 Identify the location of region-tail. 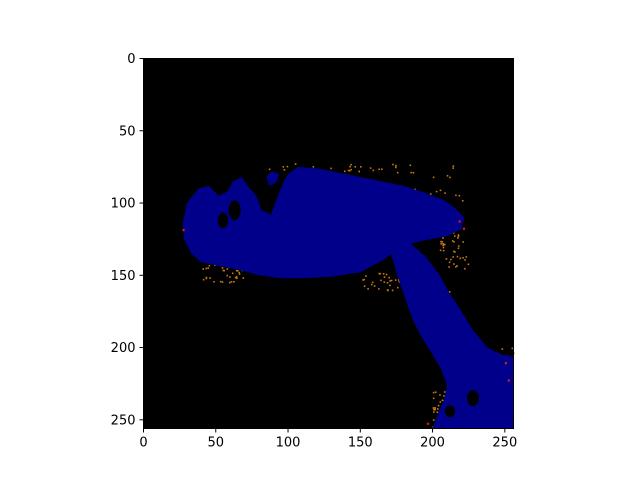
(453, 336).